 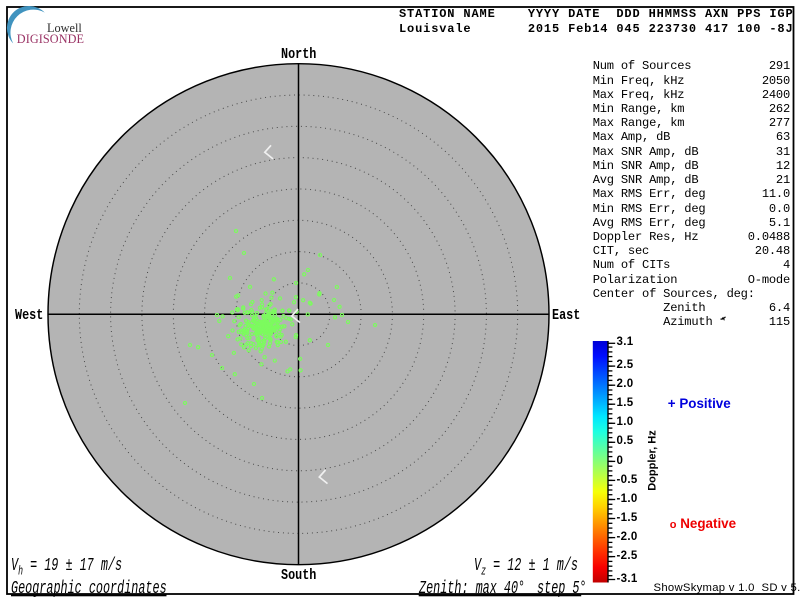 I want to click on svg-text: Doppler, Hz, so click(x=653, y=460).